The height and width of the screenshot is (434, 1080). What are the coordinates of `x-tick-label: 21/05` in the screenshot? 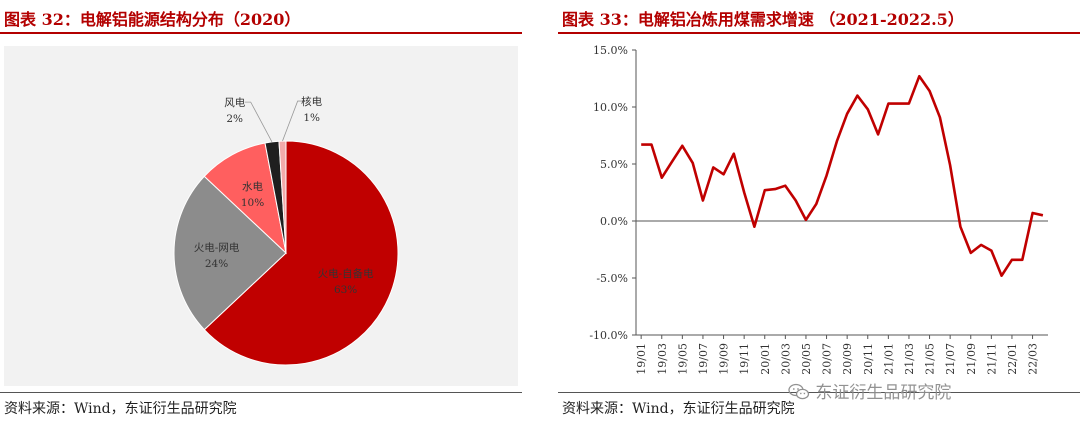 It's located at (930, 359).